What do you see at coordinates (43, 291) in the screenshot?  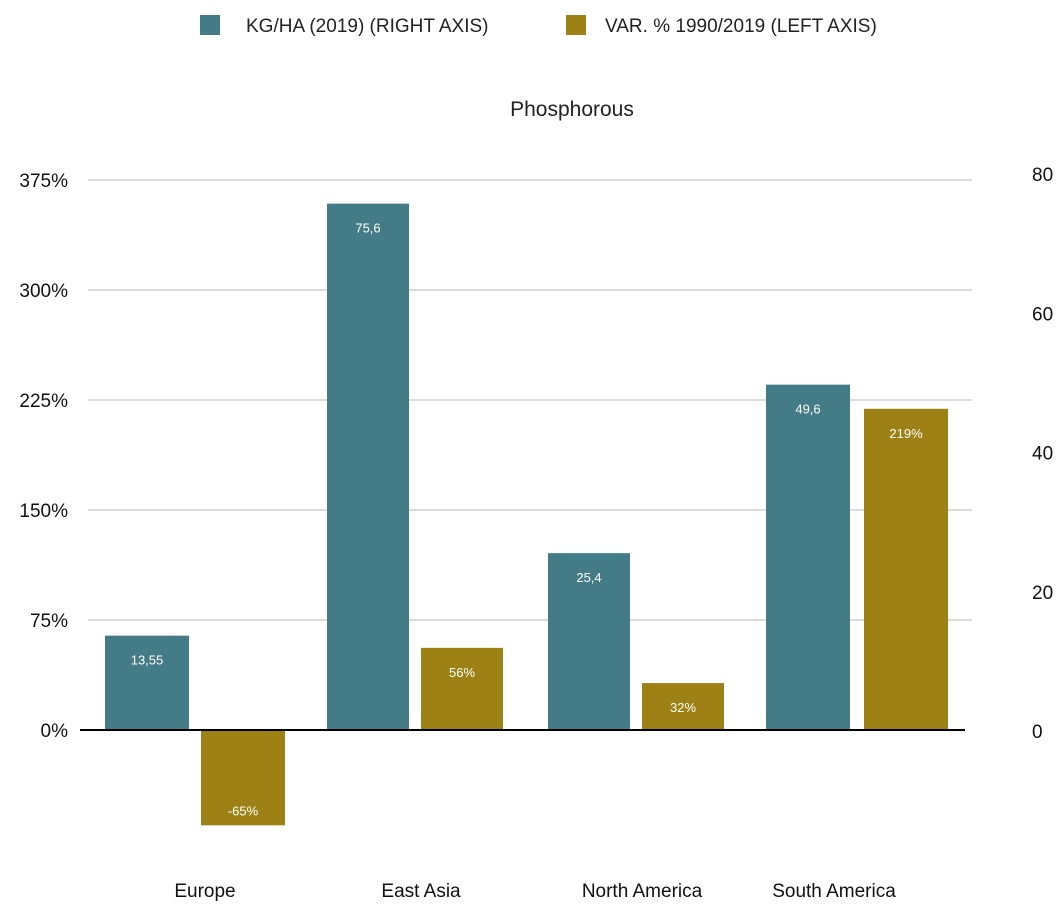 I see `left-tick-label: 300%` at bounding box center [43, 291].